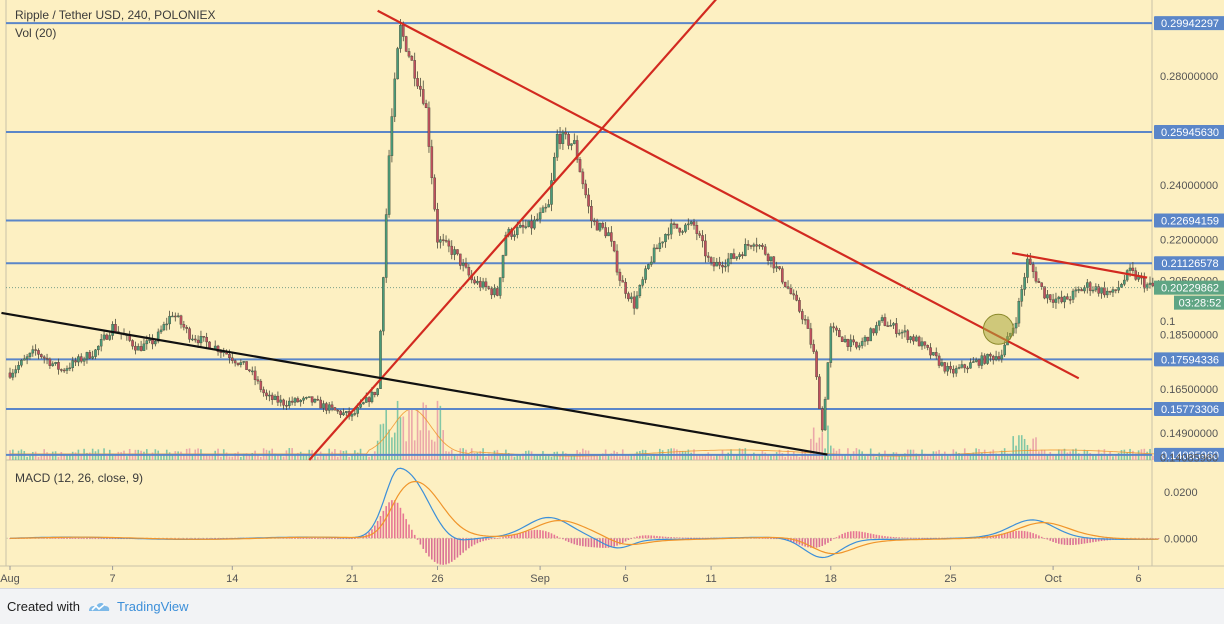  What do you see at coordinates (612, 606) in the screenshot?
I see `footer: Created with TradingView` at bounding box center [612, 606].